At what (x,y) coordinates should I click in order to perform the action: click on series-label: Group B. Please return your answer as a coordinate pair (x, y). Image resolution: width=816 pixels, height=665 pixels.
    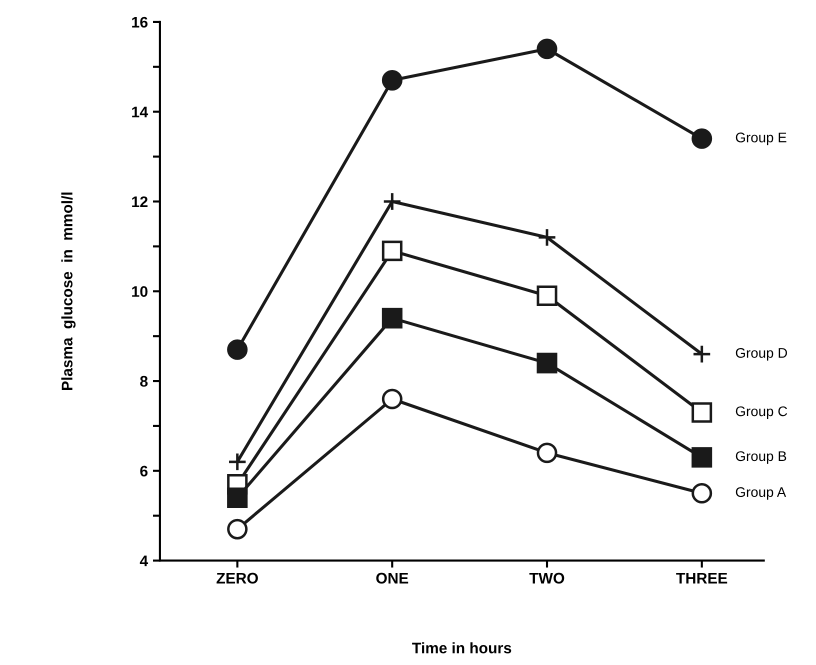
    Looking at the image, I should click on (761, 457).